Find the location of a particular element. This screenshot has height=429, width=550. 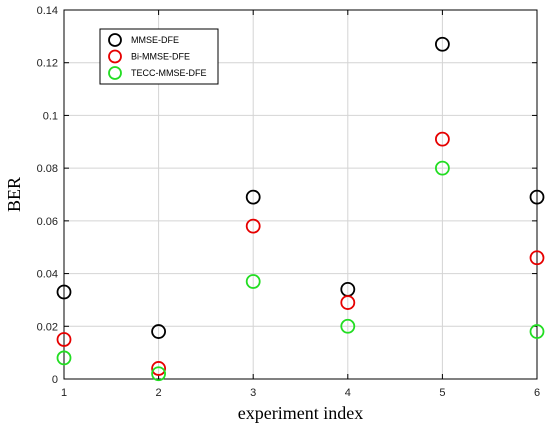

y-tick-label: 0.06 is located at coordinates (47, 222).